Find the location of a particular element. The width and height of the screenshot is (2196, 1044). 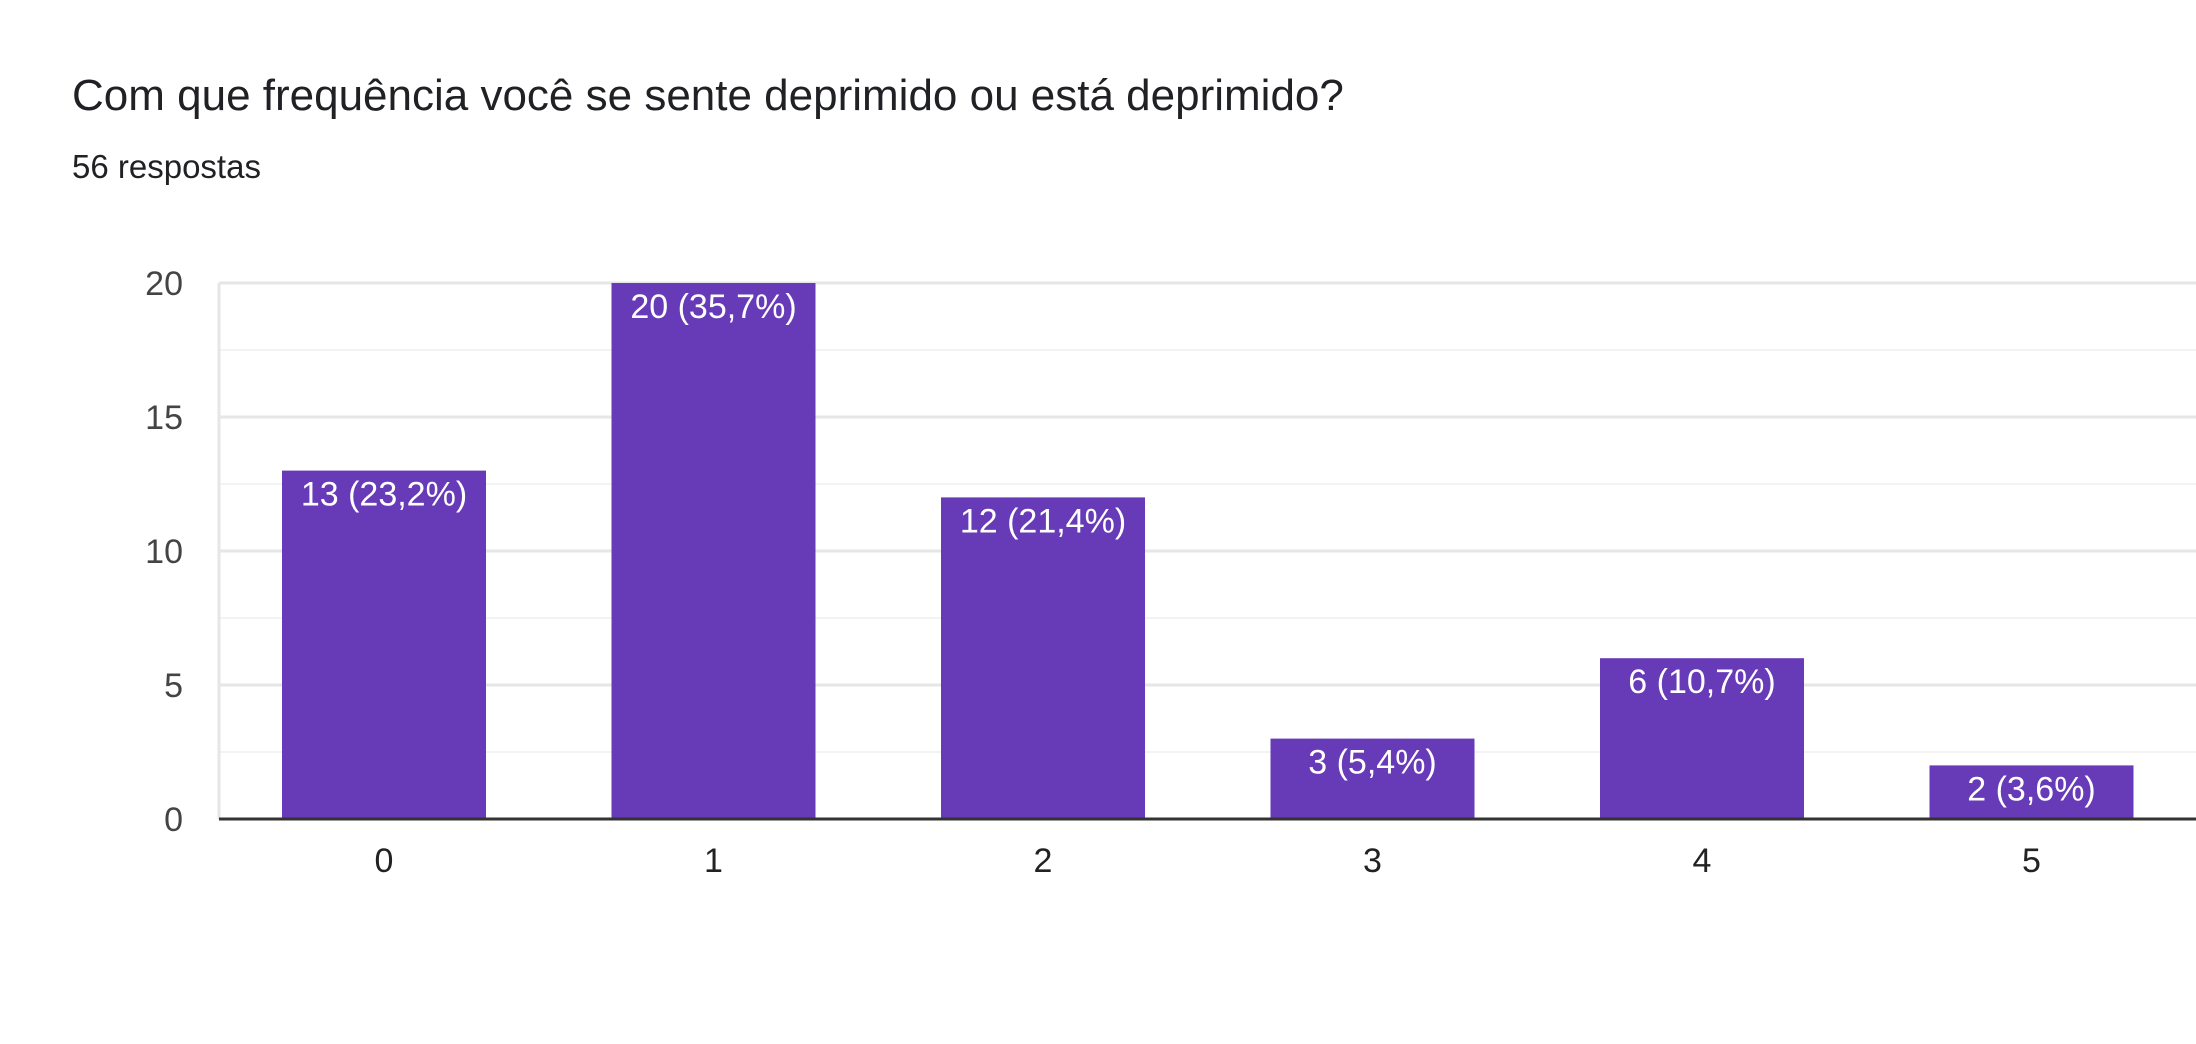

y-tick-label: 20 is located at coordinates (164, 284).